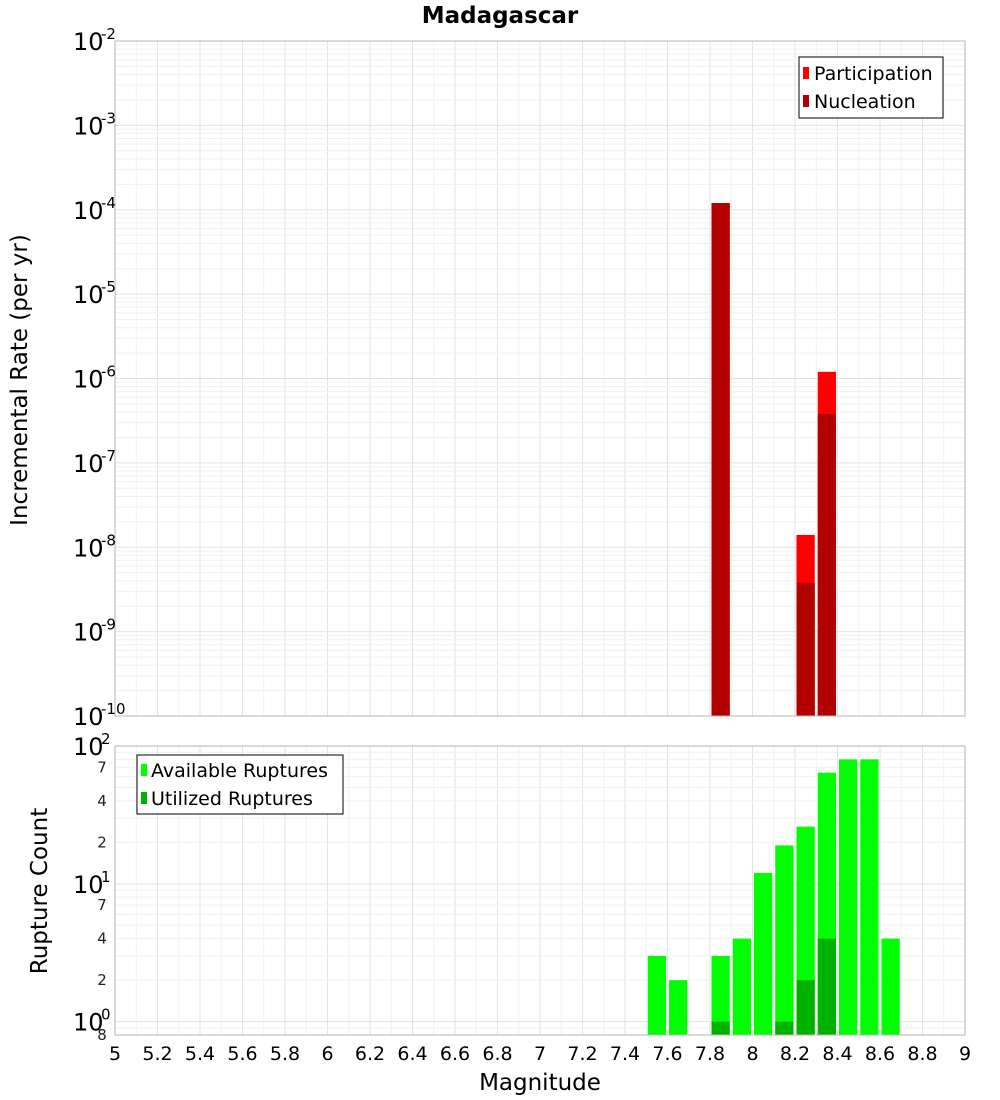  What do you see at coordinates (144, 798) in the screenshot?
I see `utilized-legend-swatch` at bounding box center [144, 798].